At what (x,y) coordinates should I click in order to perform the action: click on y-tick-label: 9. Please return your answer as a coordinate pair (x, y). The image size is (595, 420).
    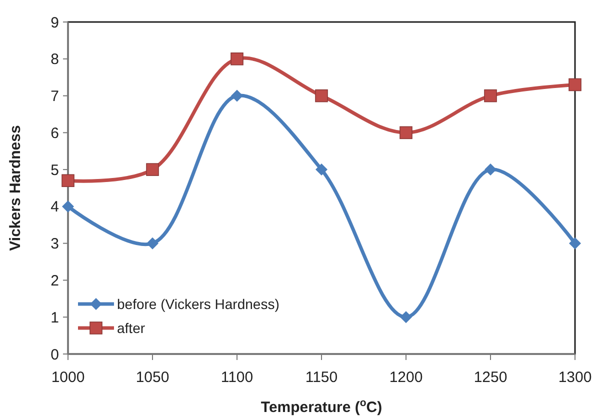
    Looking at the image, I should click on (54, 23).